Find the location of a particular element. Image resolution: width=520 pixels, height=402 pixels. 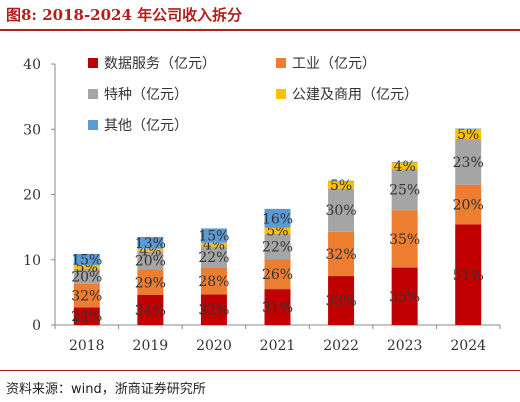

source-rule is located at coordinates (260, 370).